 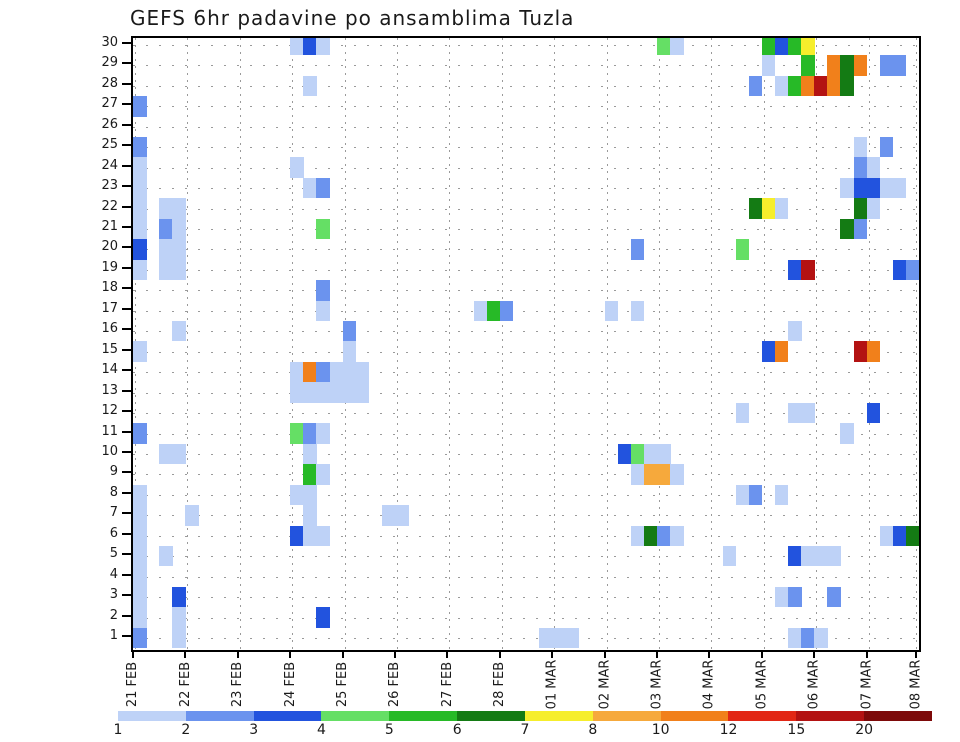 I want to click on y-tick-label: 4, so click(x=113, y=574).